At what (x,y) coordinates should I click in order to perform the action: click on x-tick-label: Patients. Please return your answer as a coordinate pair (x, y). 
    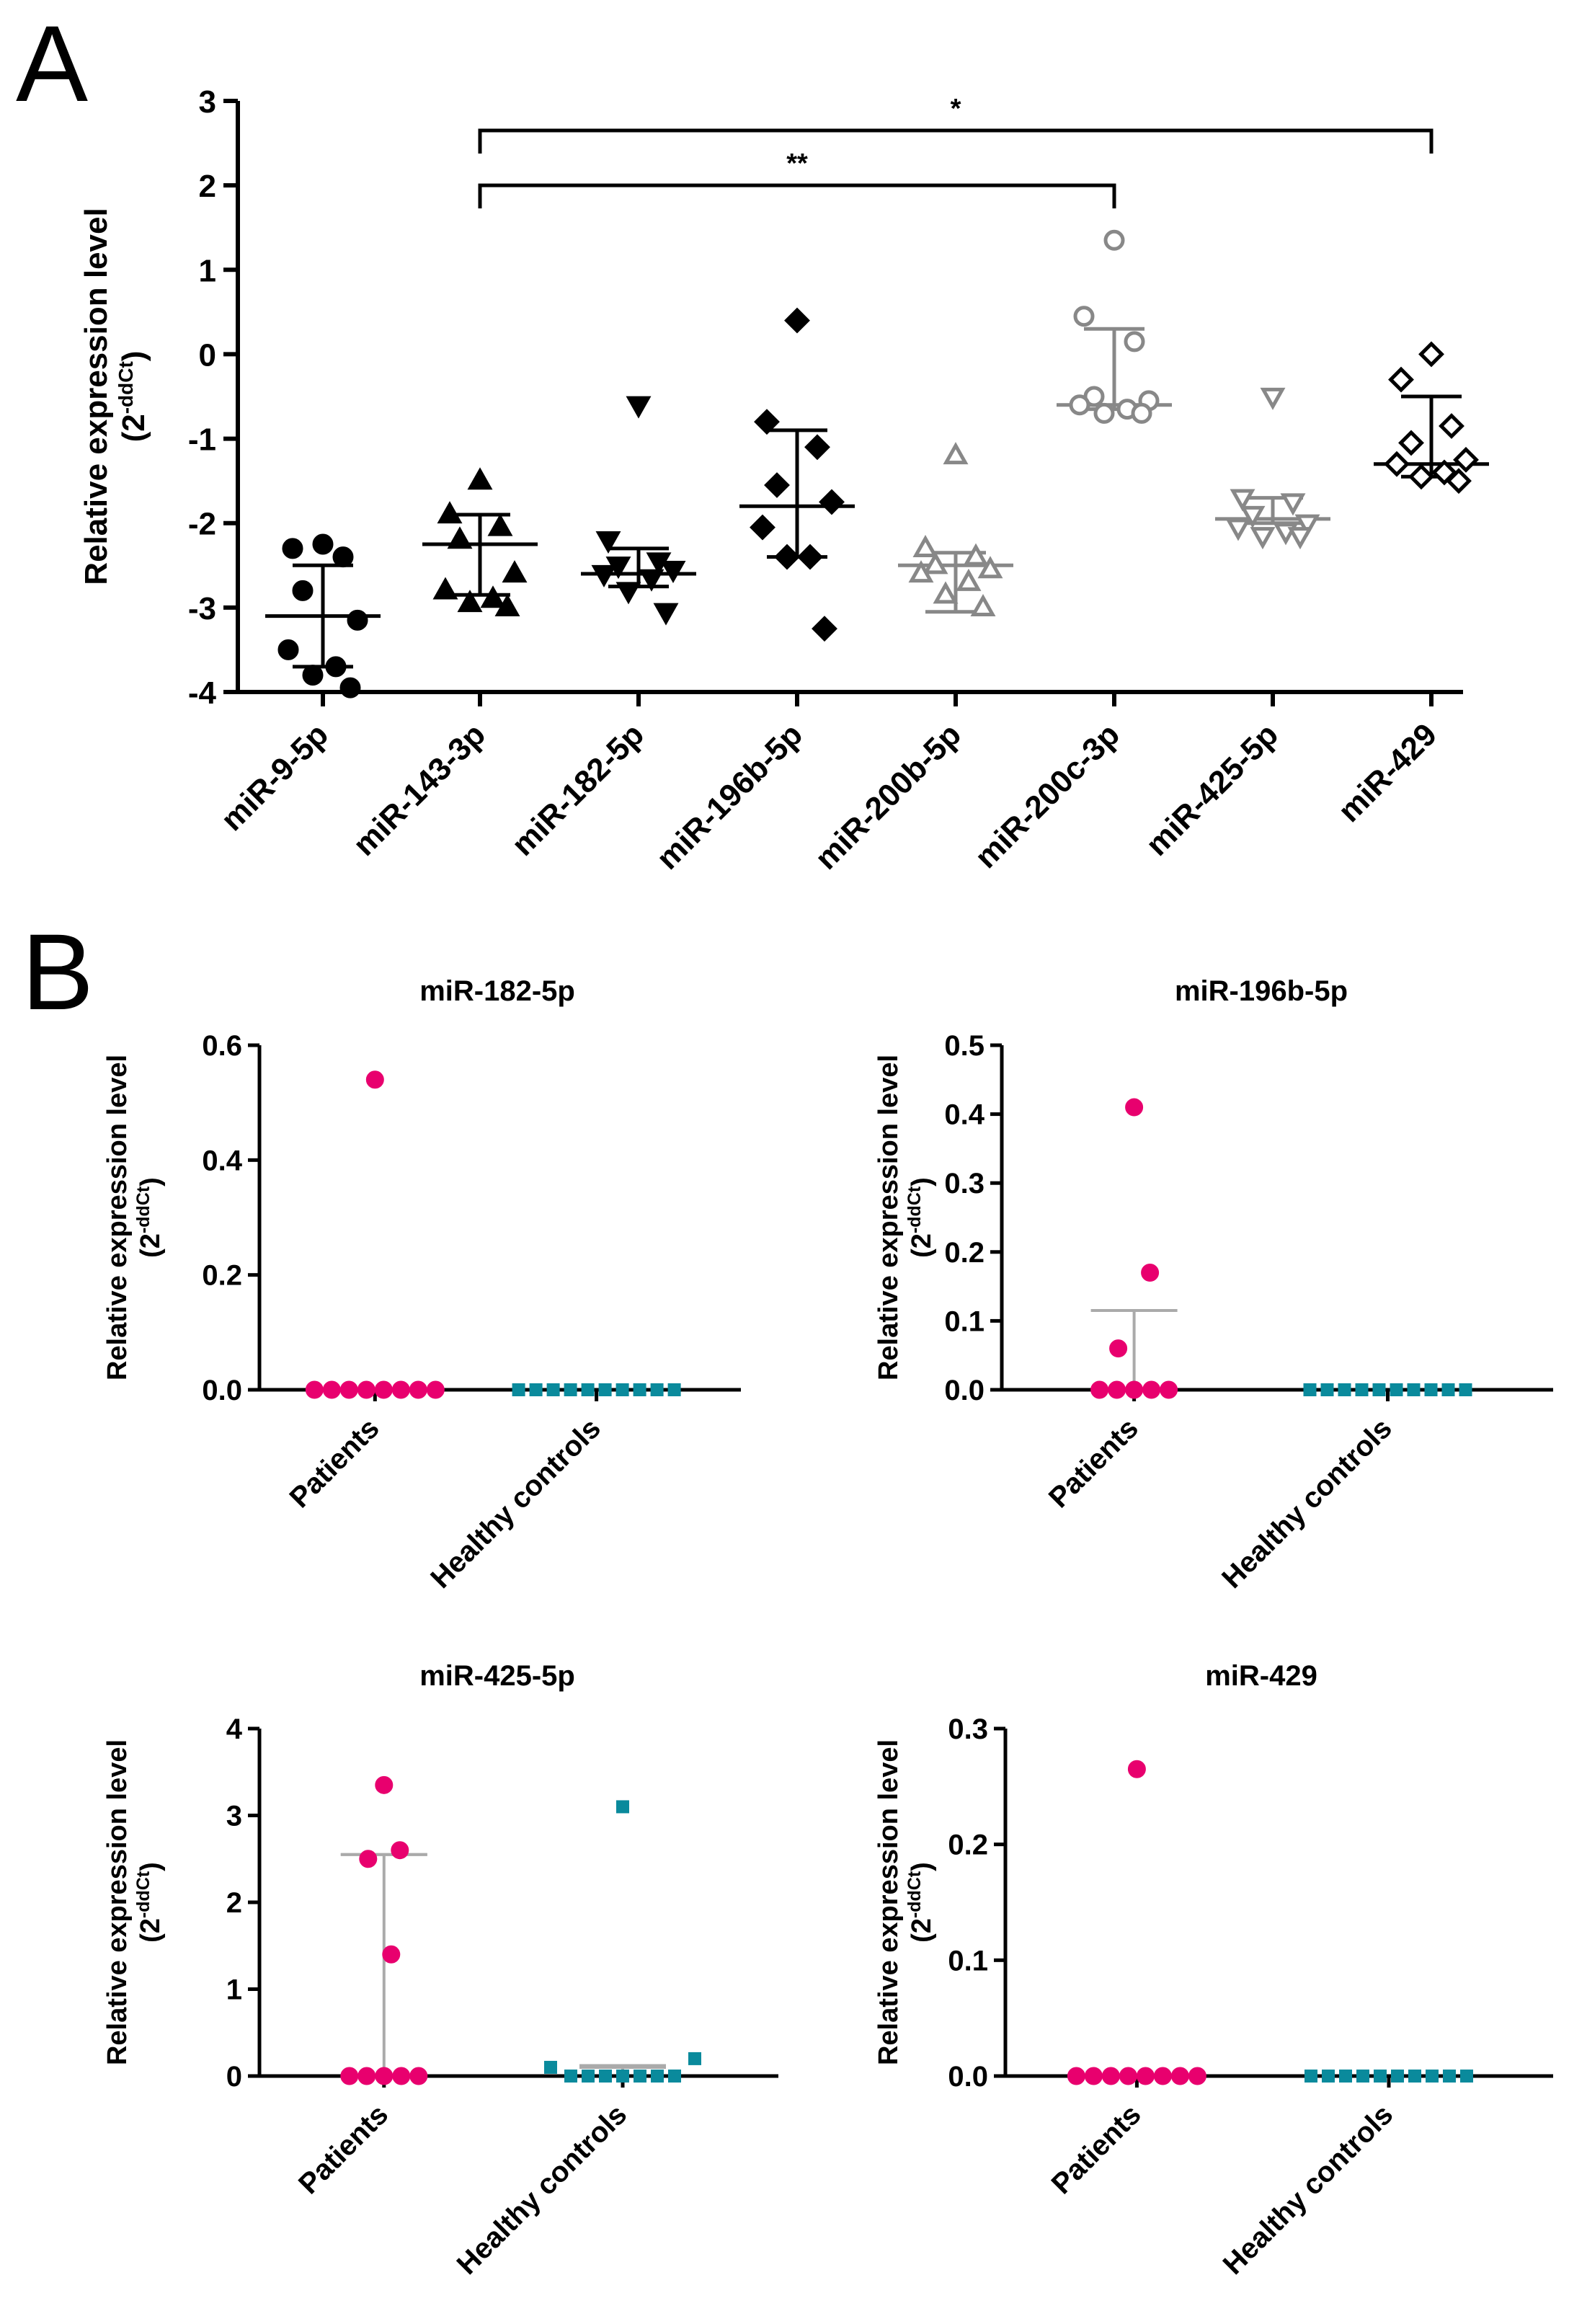
    Looking at the image, I should click on (1096, 2149).